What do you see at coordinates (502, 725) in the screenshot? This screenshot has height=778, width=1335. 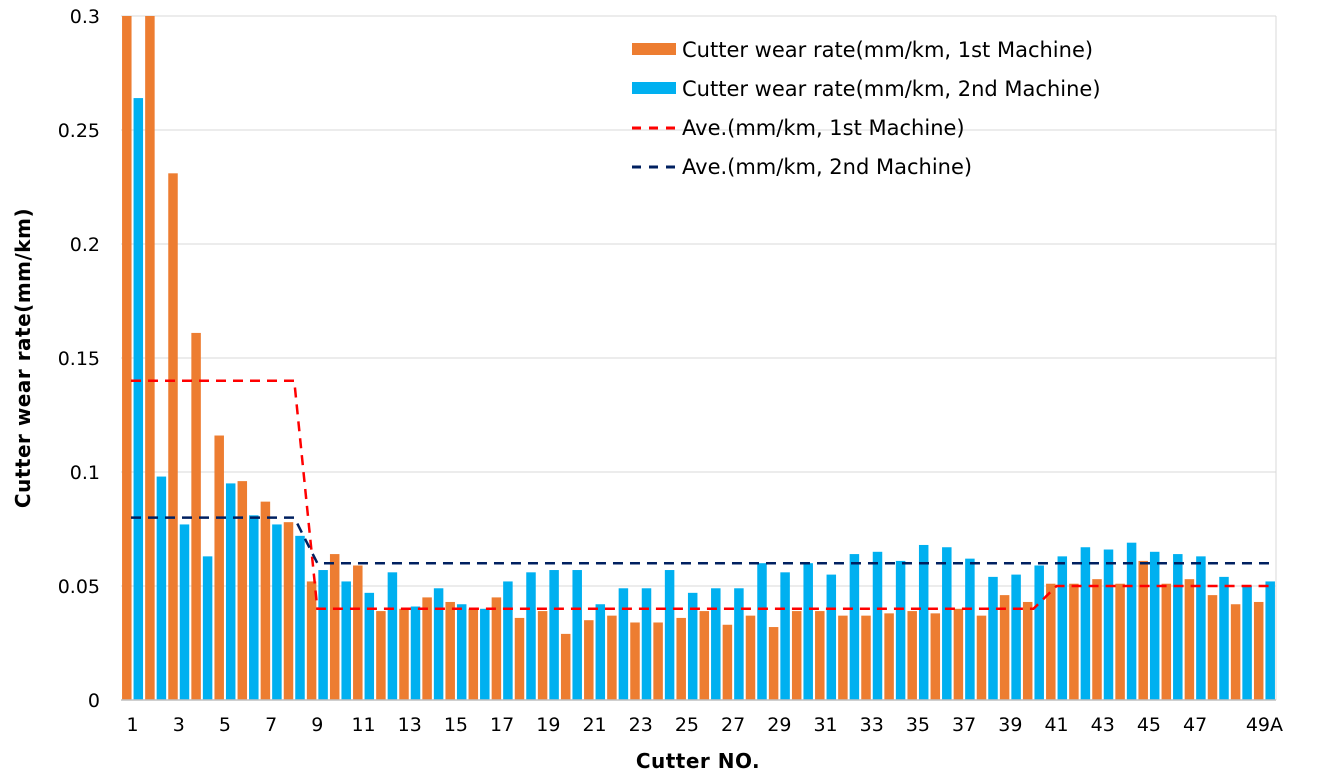 I see `x-tick-label: 17` at bounding box center [502, 725].